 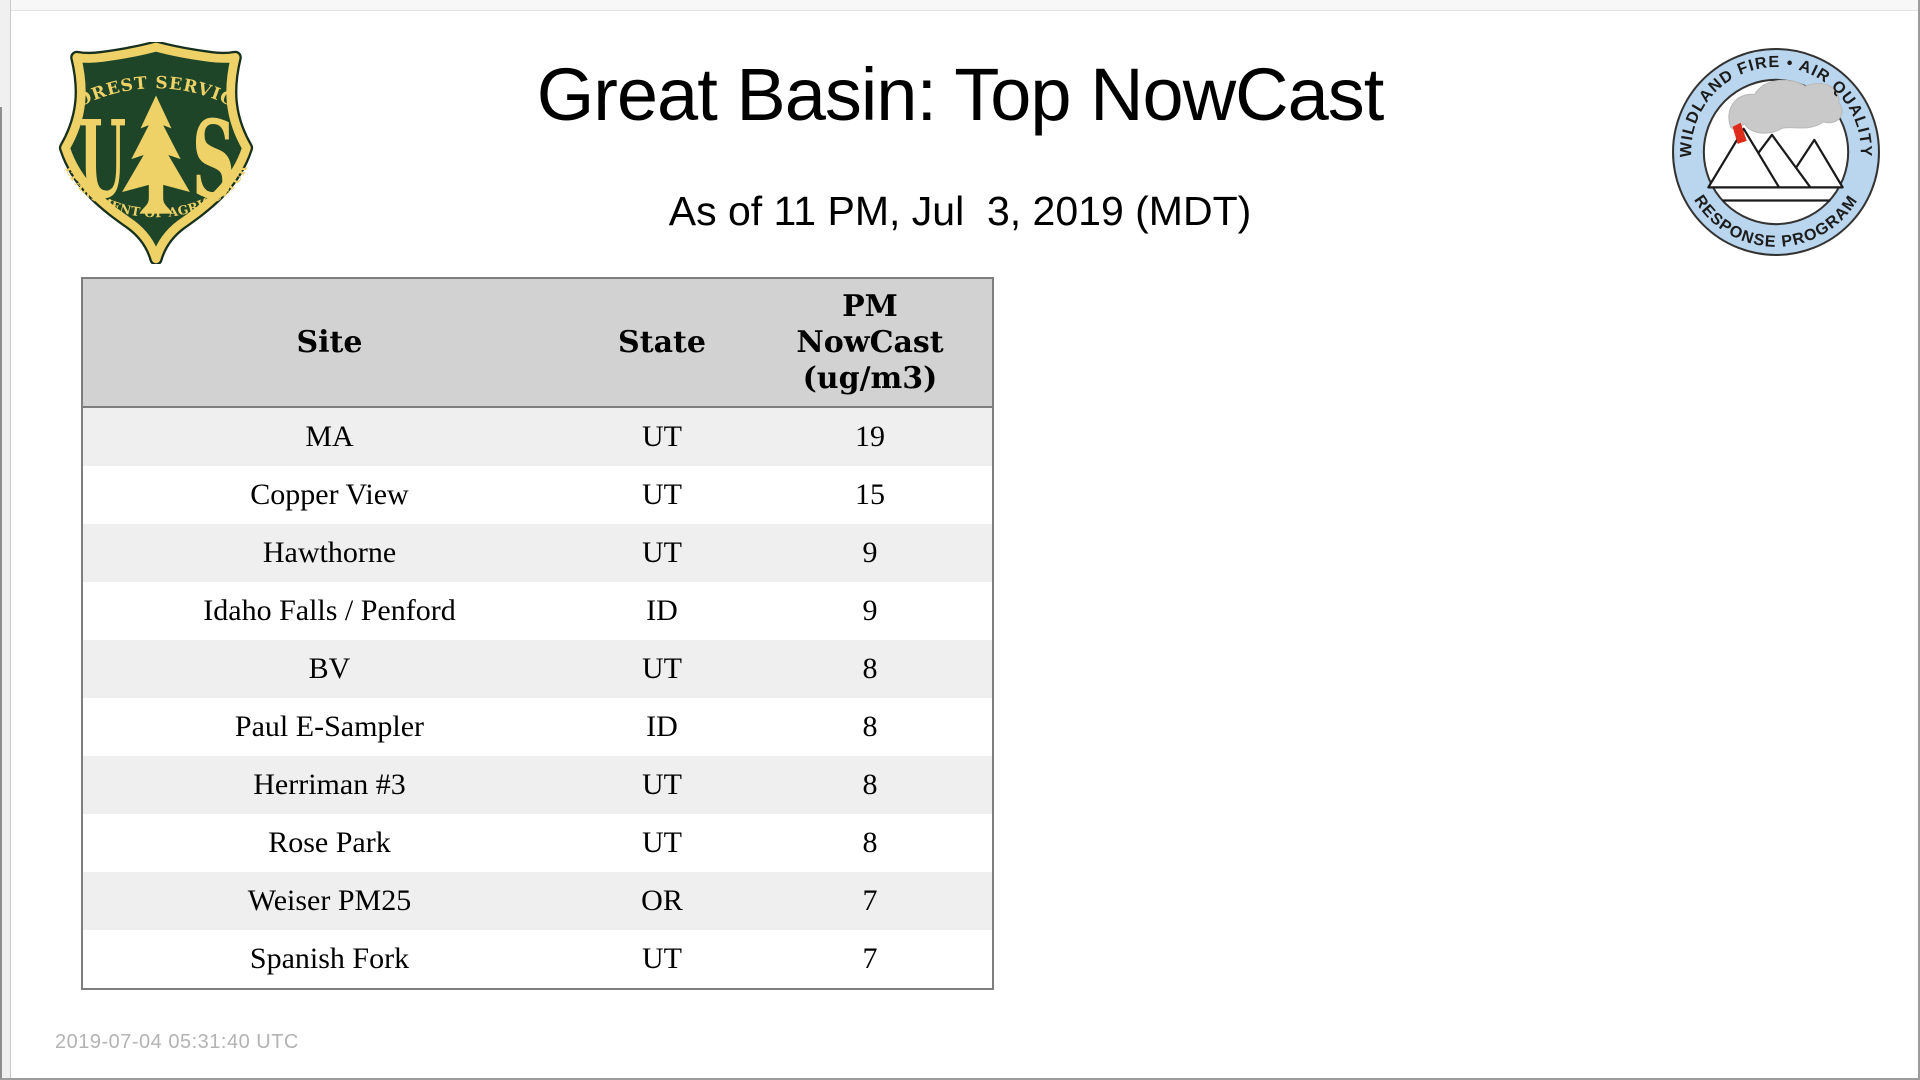 I want to click on window-edge-left, so click(x=5, y=540).